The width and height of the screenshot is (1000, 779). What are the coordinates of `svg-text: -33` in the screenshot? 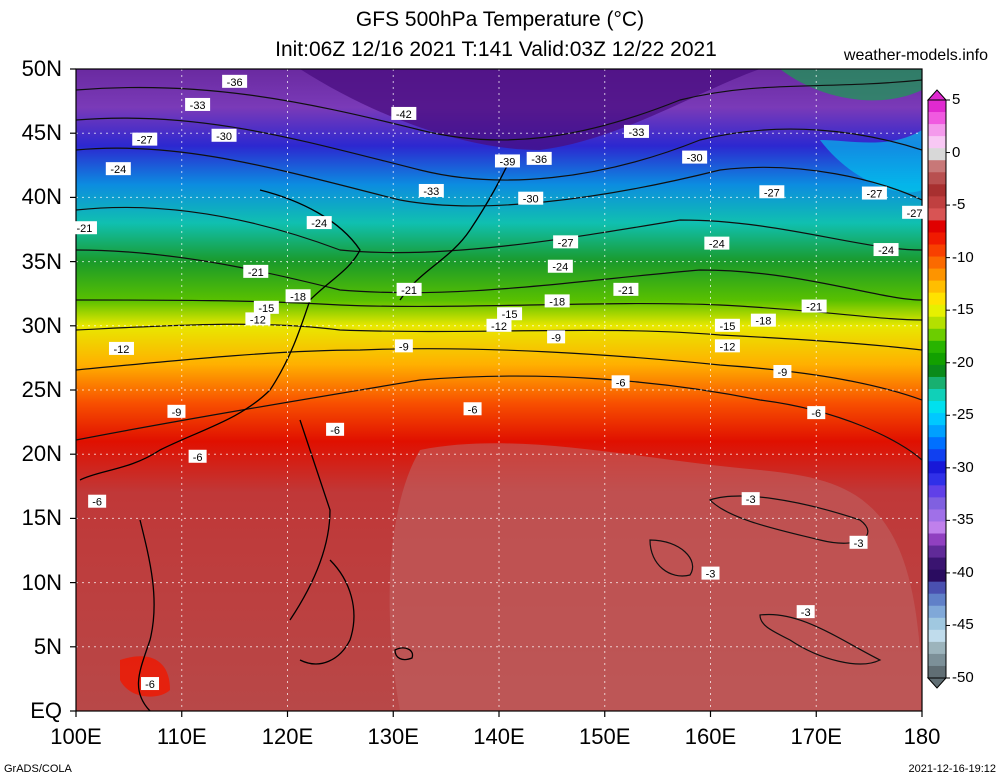 It's located at (431, 192).